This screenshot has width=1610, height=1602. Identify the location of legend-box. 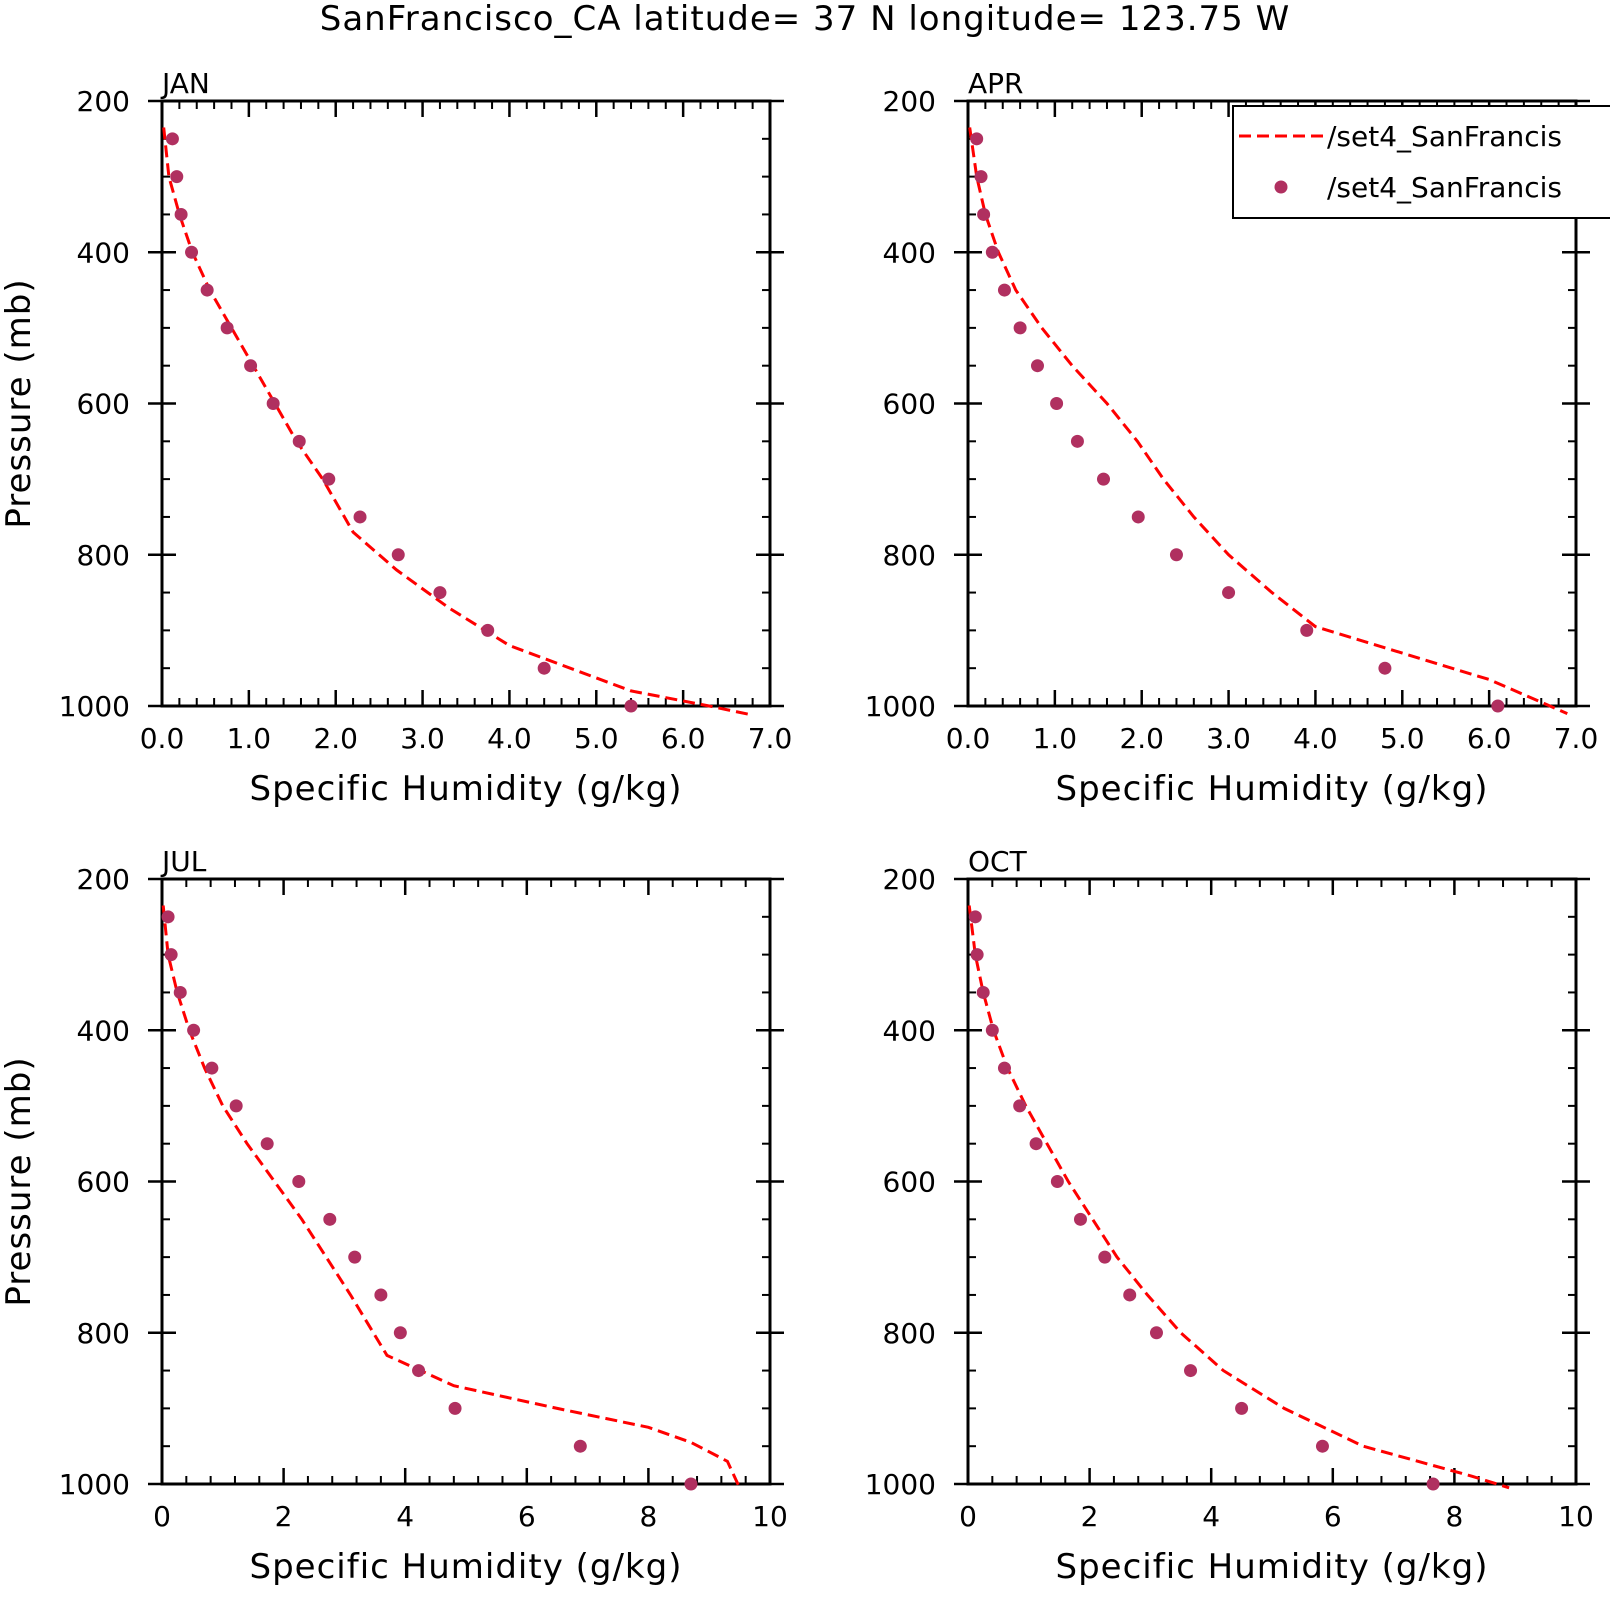
(1421, 162).